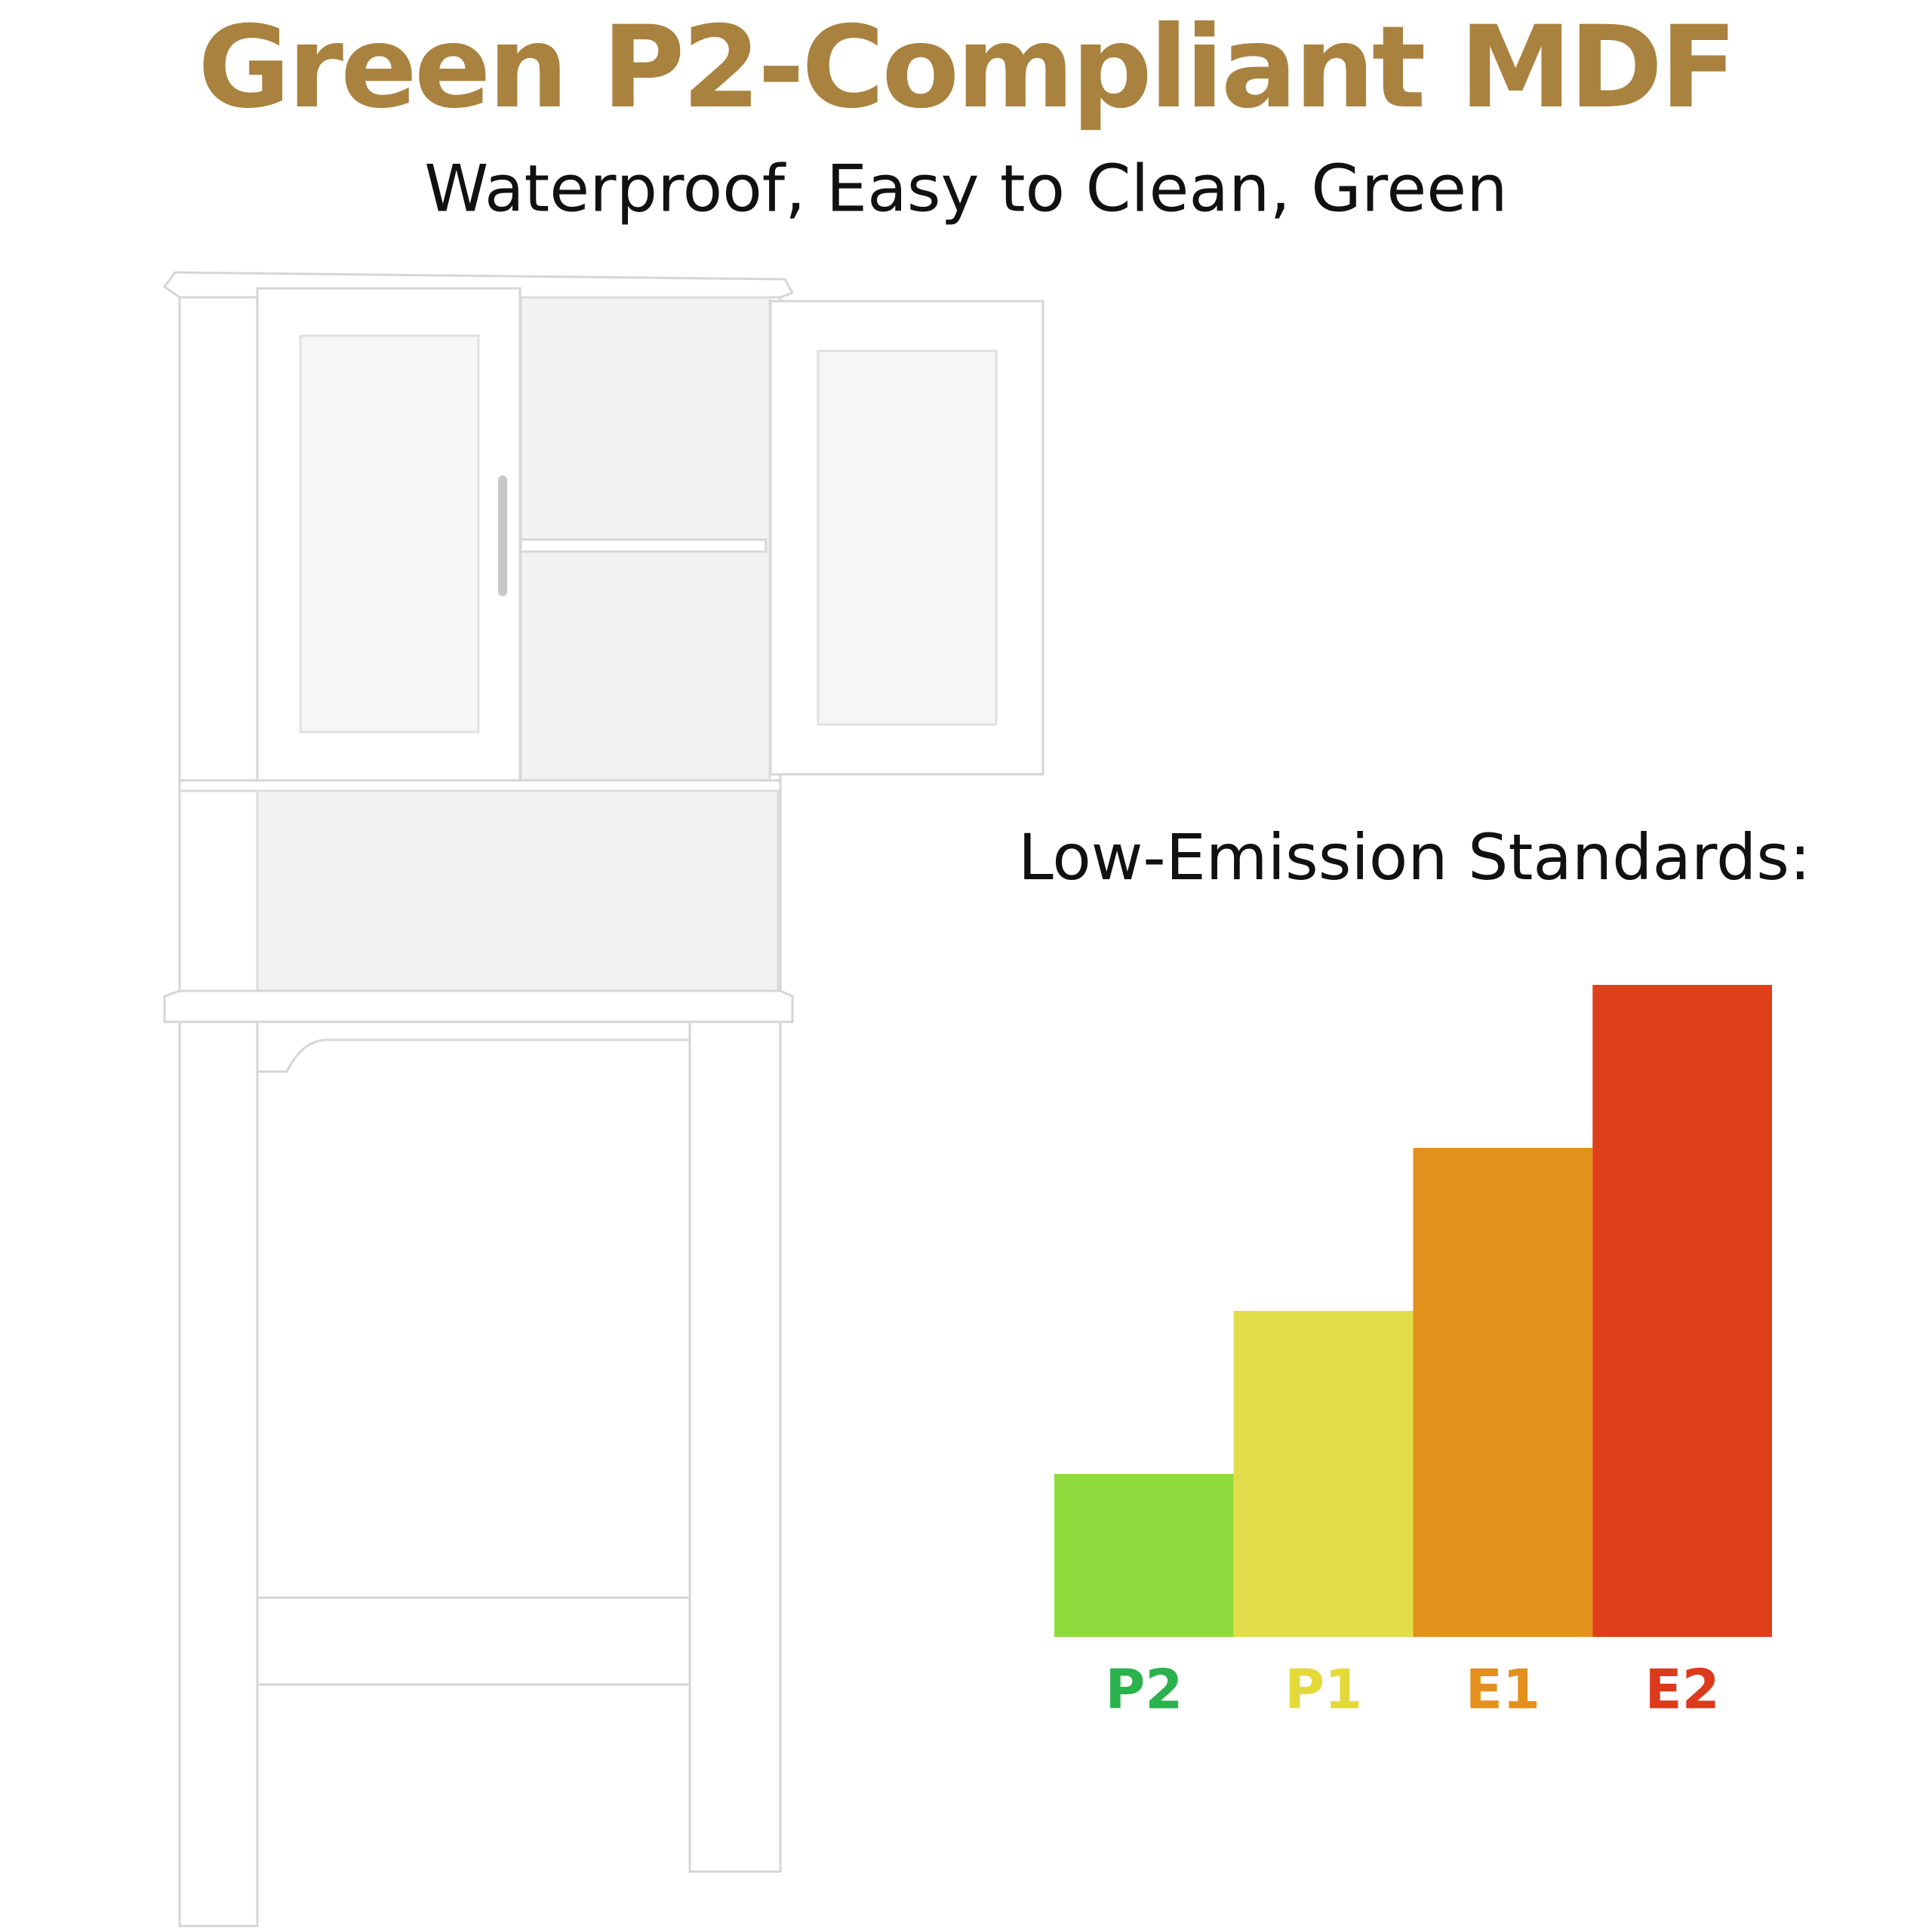  I want to click on category-label: E1, so click(1503, 1689).